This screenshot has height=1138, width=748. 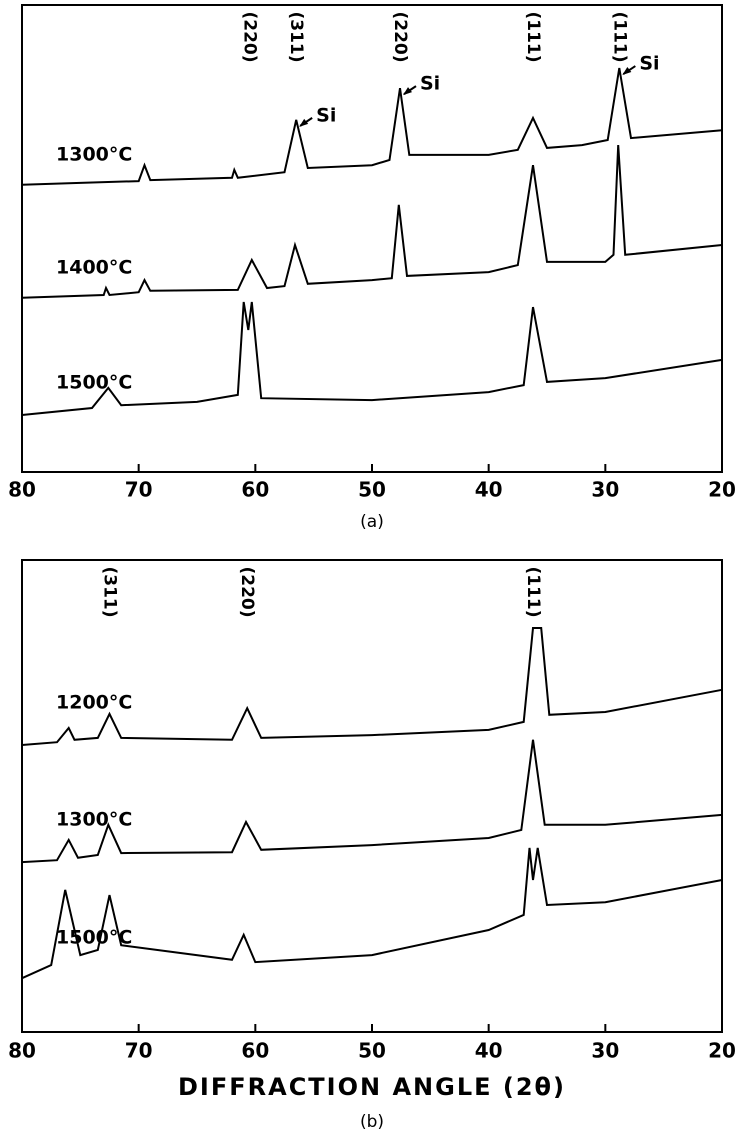 I want to click on panel-caption: (a), so click(x=372, y=522).